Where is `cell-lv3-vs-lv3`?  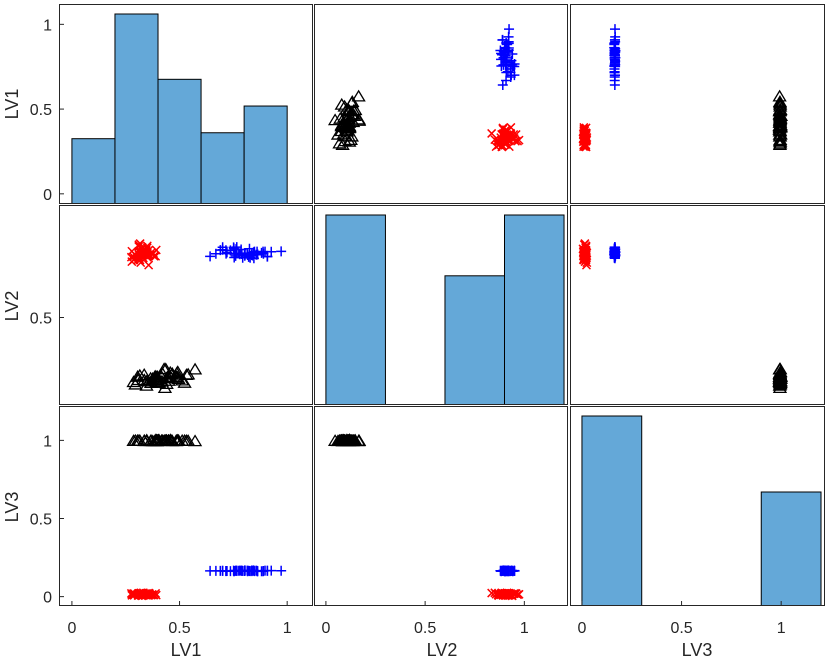 cell-lv3-vs-lv3 is located at coordinates (697, 506).